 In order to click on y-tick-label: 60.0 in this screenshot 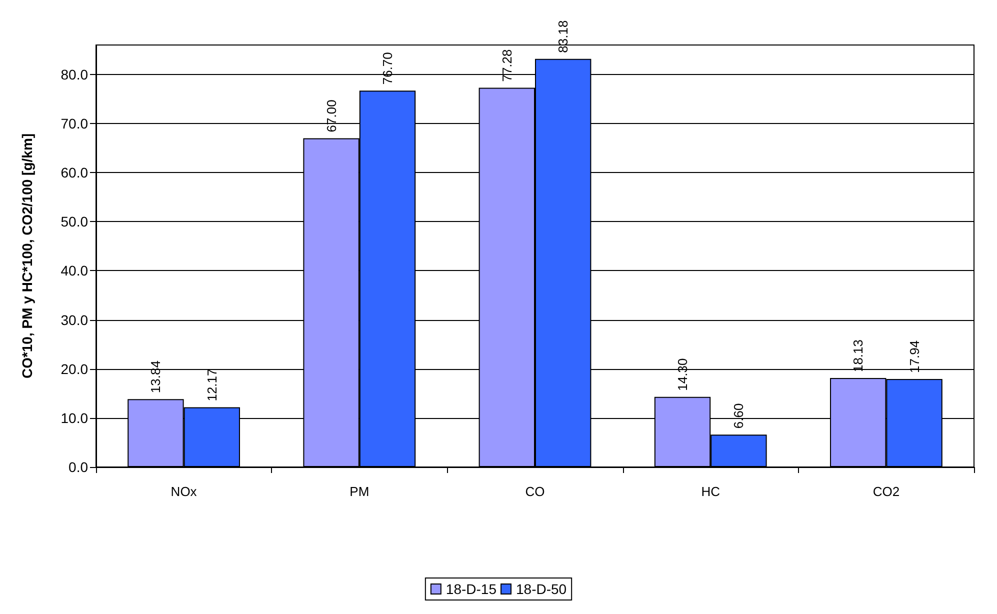, I will do `click(74, 172)`.